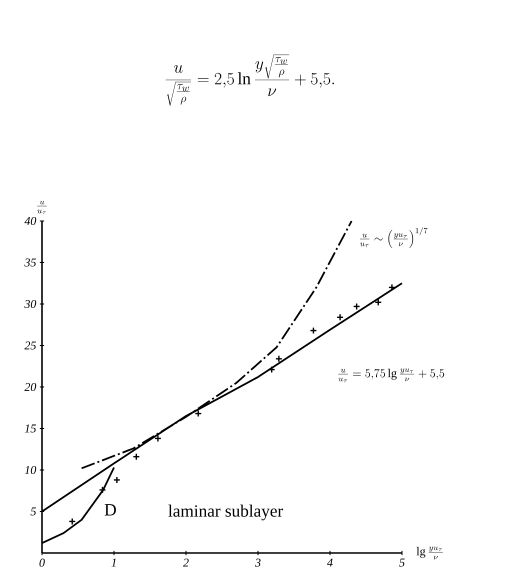  I want to click on y-tick-label: 10, so click(30, 470).